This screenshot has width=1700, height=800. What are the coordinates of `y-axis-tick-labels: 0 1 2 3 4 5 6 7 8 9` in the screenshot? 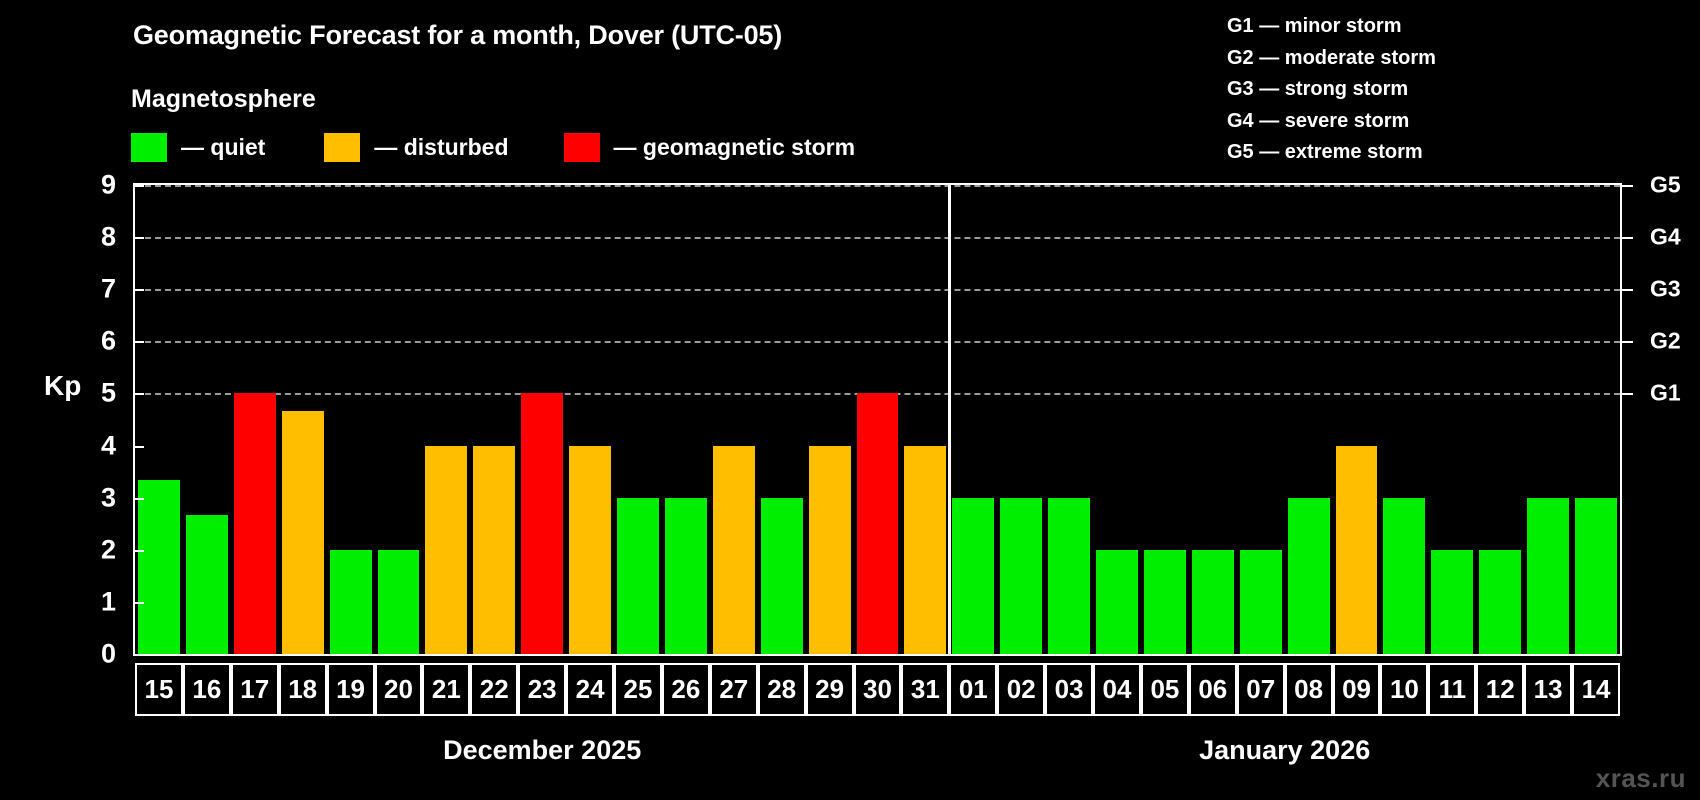 It's located at (86, 419).